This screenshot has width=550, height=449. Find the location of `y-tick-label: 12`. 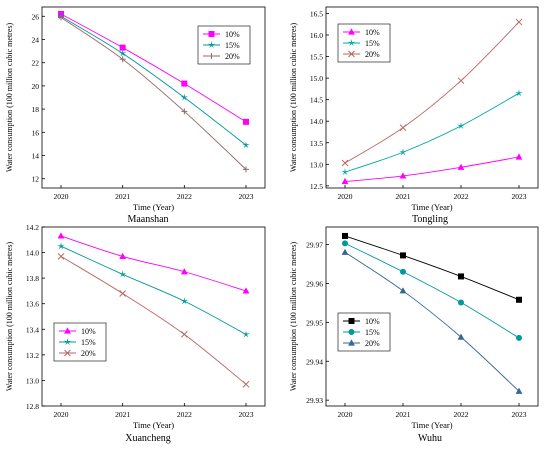

y-tick-label: 12 is located at coordinates (36, 179).